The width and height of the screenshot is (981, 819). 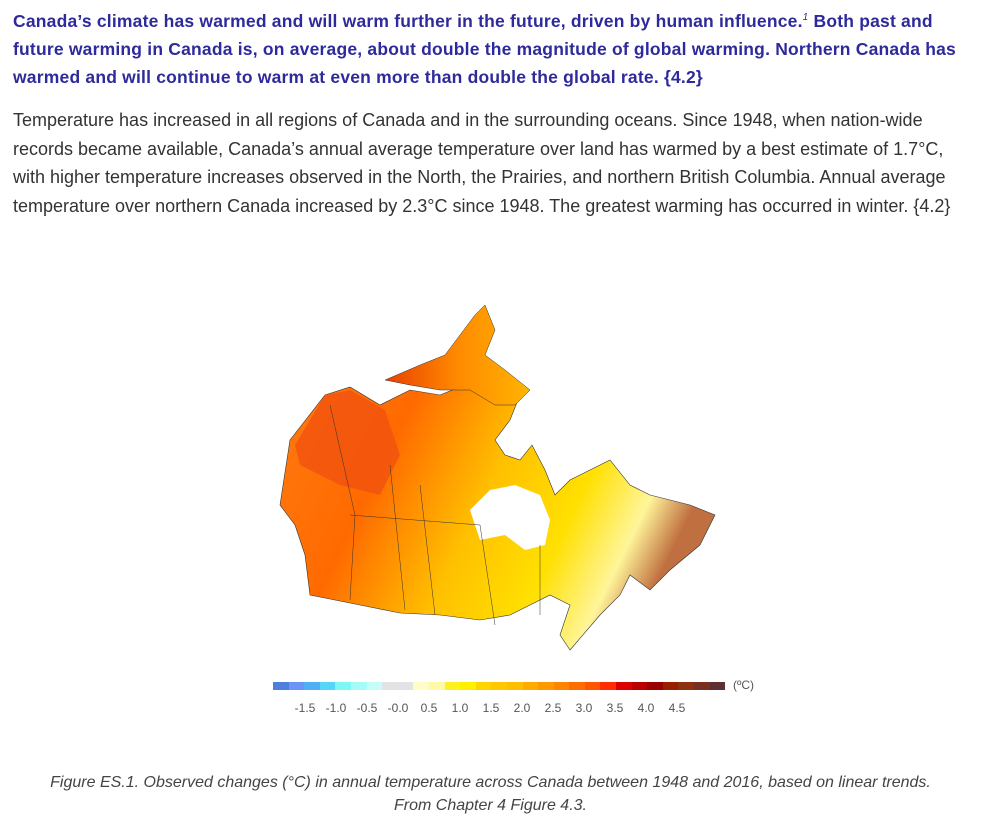 I want to click on colorbar-tick-label: 1.0, so click(x=460, y=708).